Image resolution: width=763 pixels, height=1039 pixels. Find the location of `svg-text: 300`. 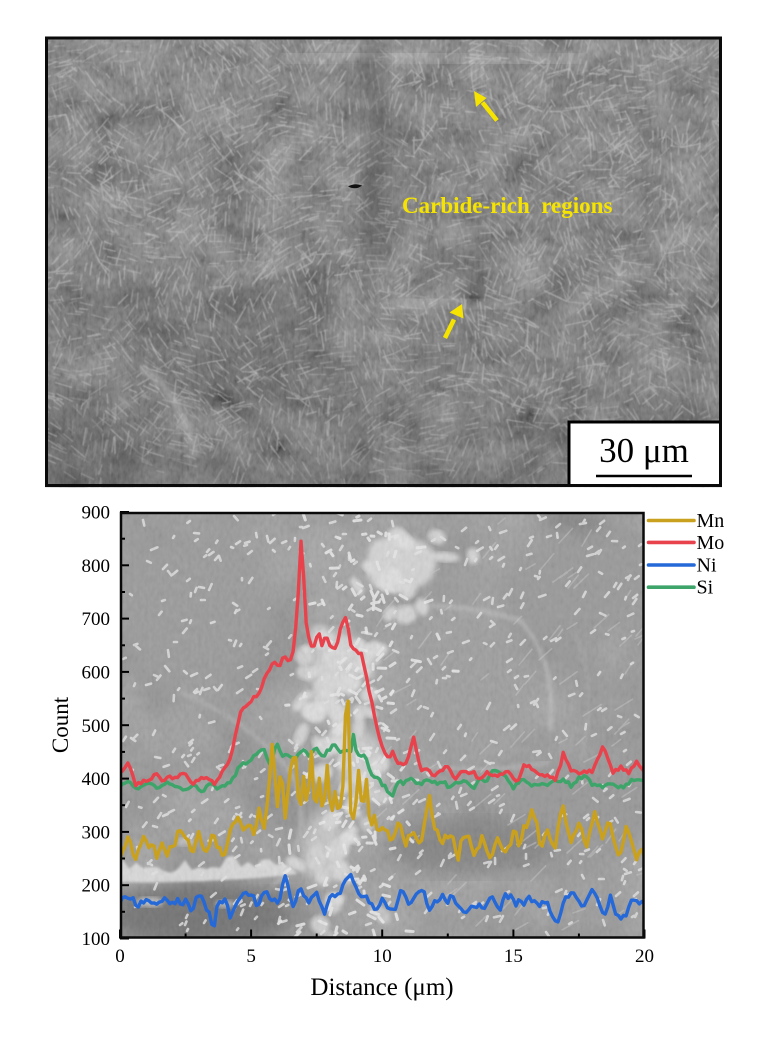

svg-text: 300 is located at coordinates (96, 832).